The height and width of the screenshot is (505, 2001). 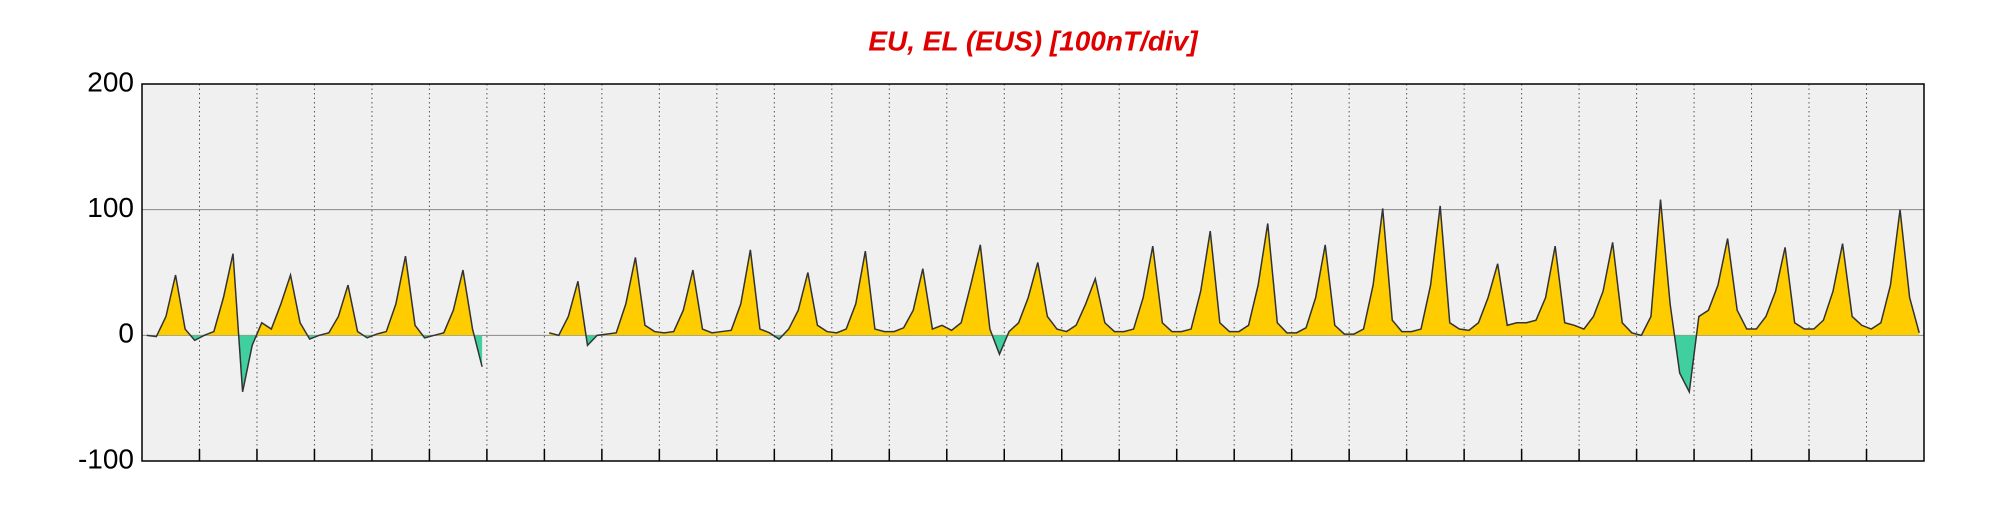 What do you see at coordinates (126, 333) in the screenshot?
I see `y-tick-label: 0` at bounding box center [126, 333].